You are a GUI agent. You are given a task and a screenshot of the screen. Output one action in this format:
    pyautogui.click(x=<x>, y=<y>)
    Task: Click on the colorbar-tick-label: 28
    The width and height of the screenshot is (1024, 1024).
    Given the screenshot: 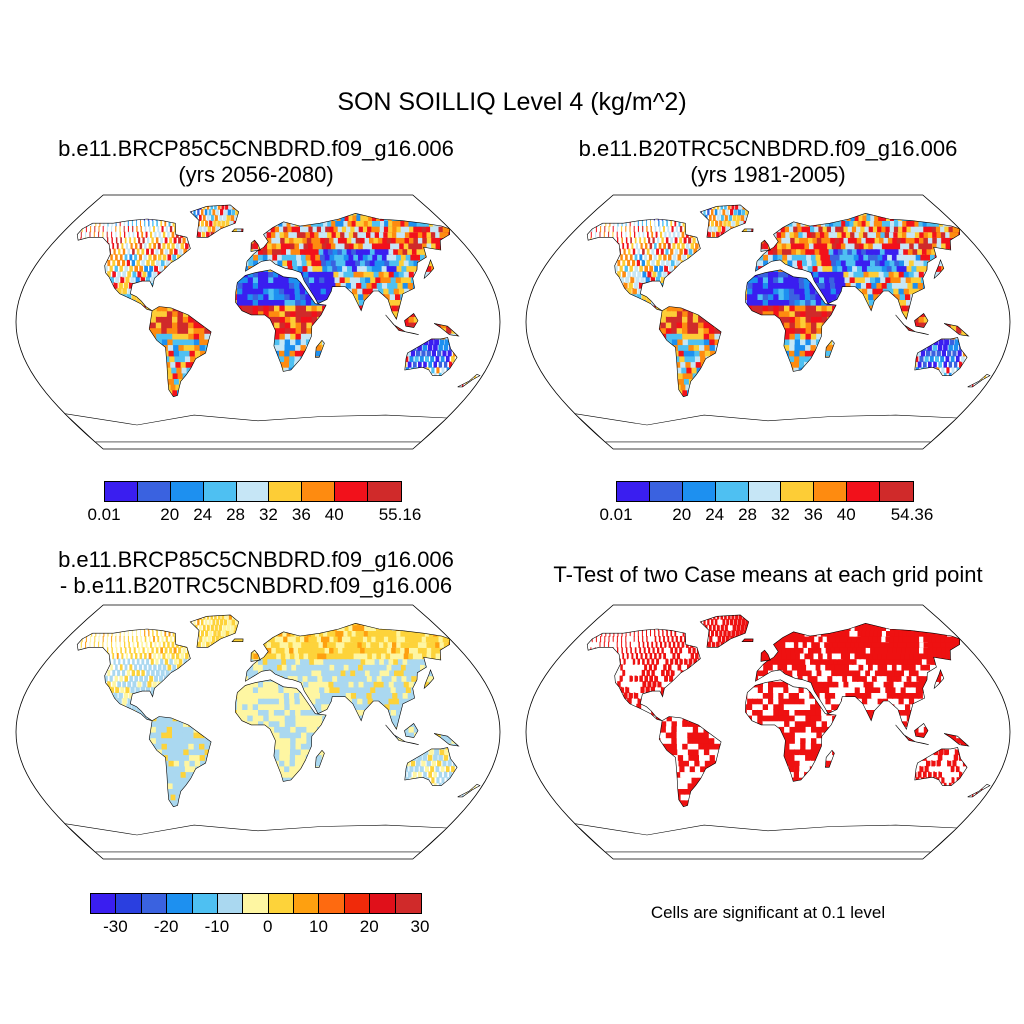 What is the action you would take?
    pyautogui.click(x=236, y=514)
    